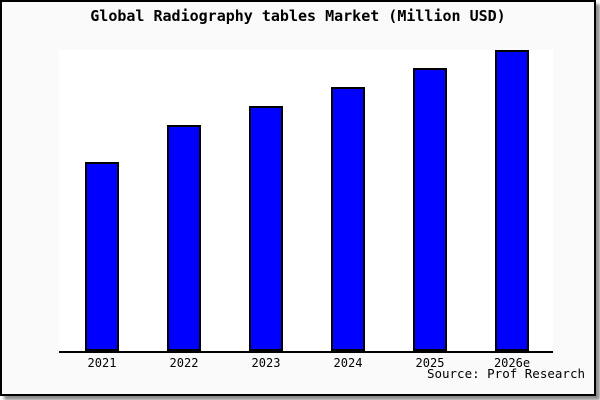 Image resolution: width=600 pixels, height=400 pixels. I want to click on bar-2025, so click(430, 209).